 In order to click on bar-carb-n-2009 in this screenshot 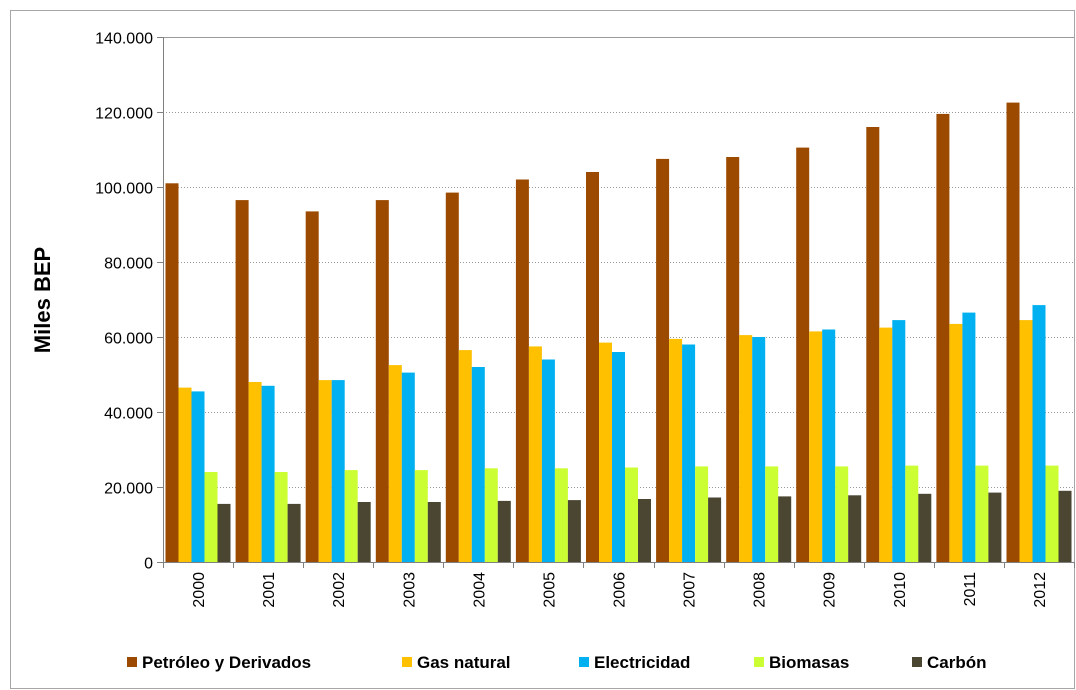, I will do `click(855, 529)`.